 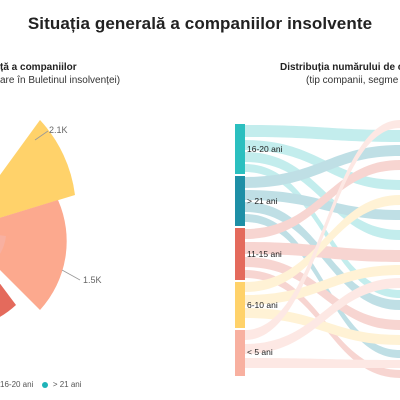 What do you see at coordinates (262, 305) in the screenshot?
I see `sankey-label-6-10: 6-10 ani` at bounding box center [262, 305].